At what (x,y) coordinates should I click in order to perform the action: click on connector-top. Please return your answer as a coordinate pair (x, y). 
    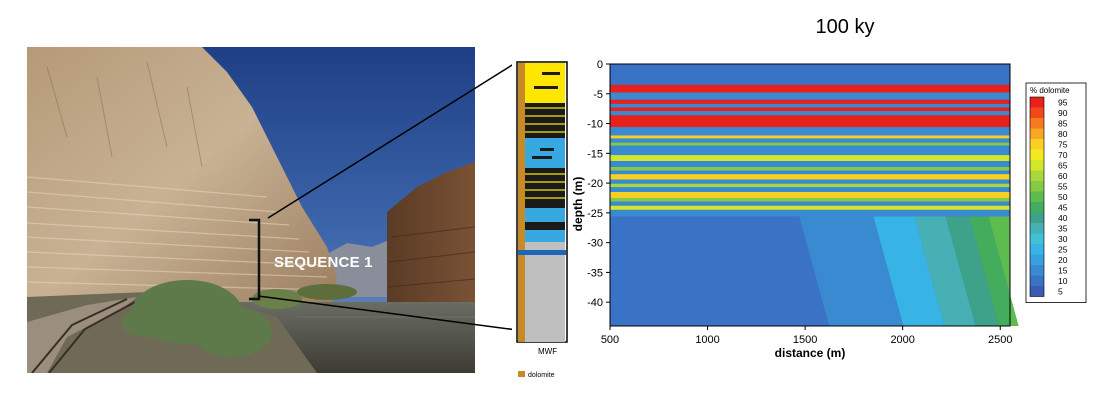
    Looking at the image, I should click on (392, 140).